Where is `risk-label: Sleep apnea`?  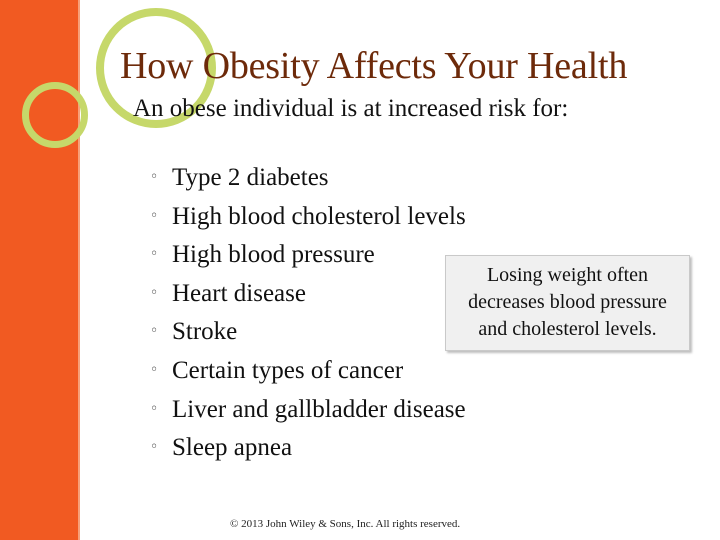
risk-label: Sleep apnea is located at coordinates (232, 448).